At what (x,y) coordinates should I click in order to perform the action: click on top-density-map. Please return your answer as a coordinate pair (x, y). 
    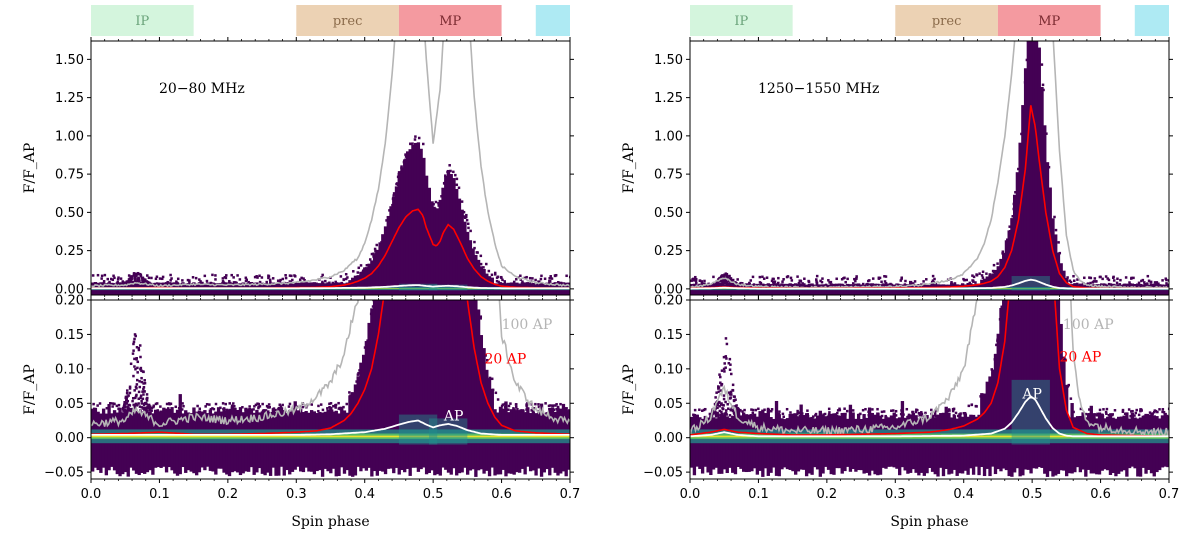
    Looking at the image, I should click on (330, 215).